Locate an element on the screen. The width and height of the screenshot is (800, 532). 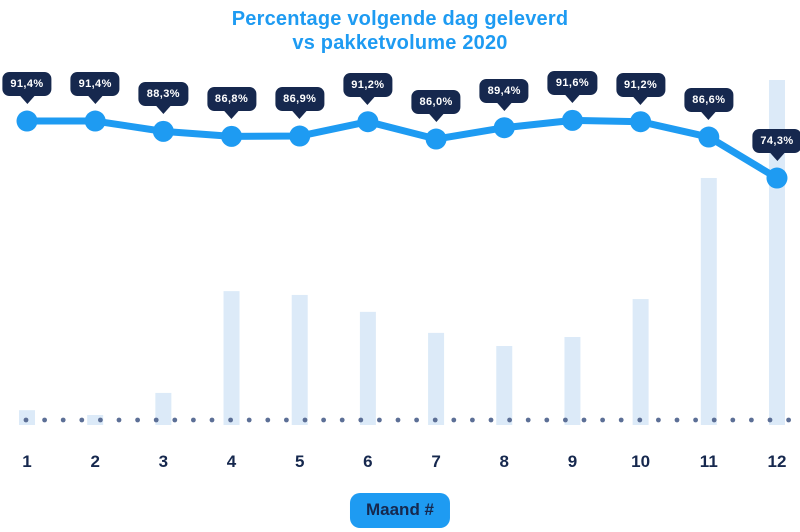
value-badge: 86,9% is located at coordinates (300, 99).